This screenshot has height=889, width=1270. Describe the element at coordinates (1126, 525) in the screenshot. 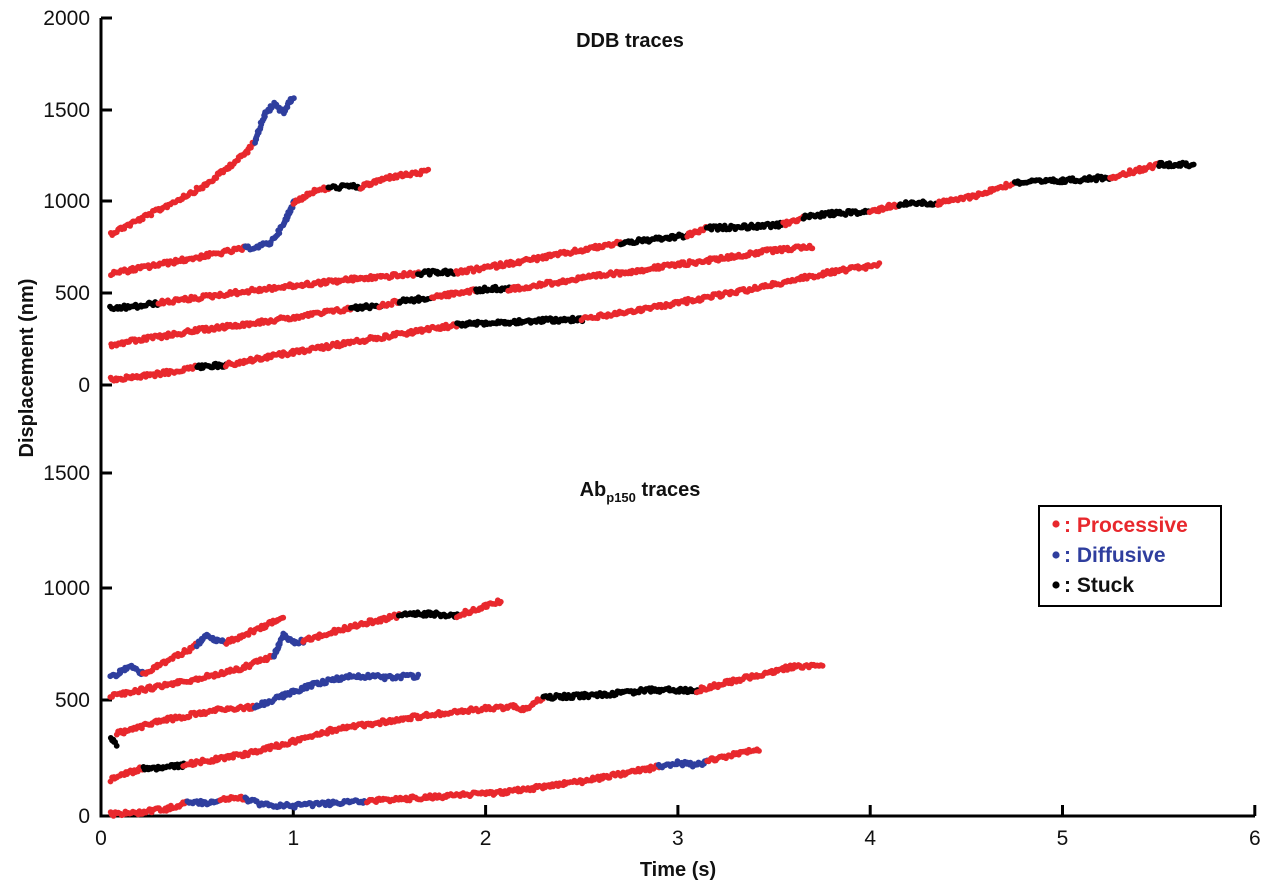

I see `legend-label-processive: : Processive` at that location.